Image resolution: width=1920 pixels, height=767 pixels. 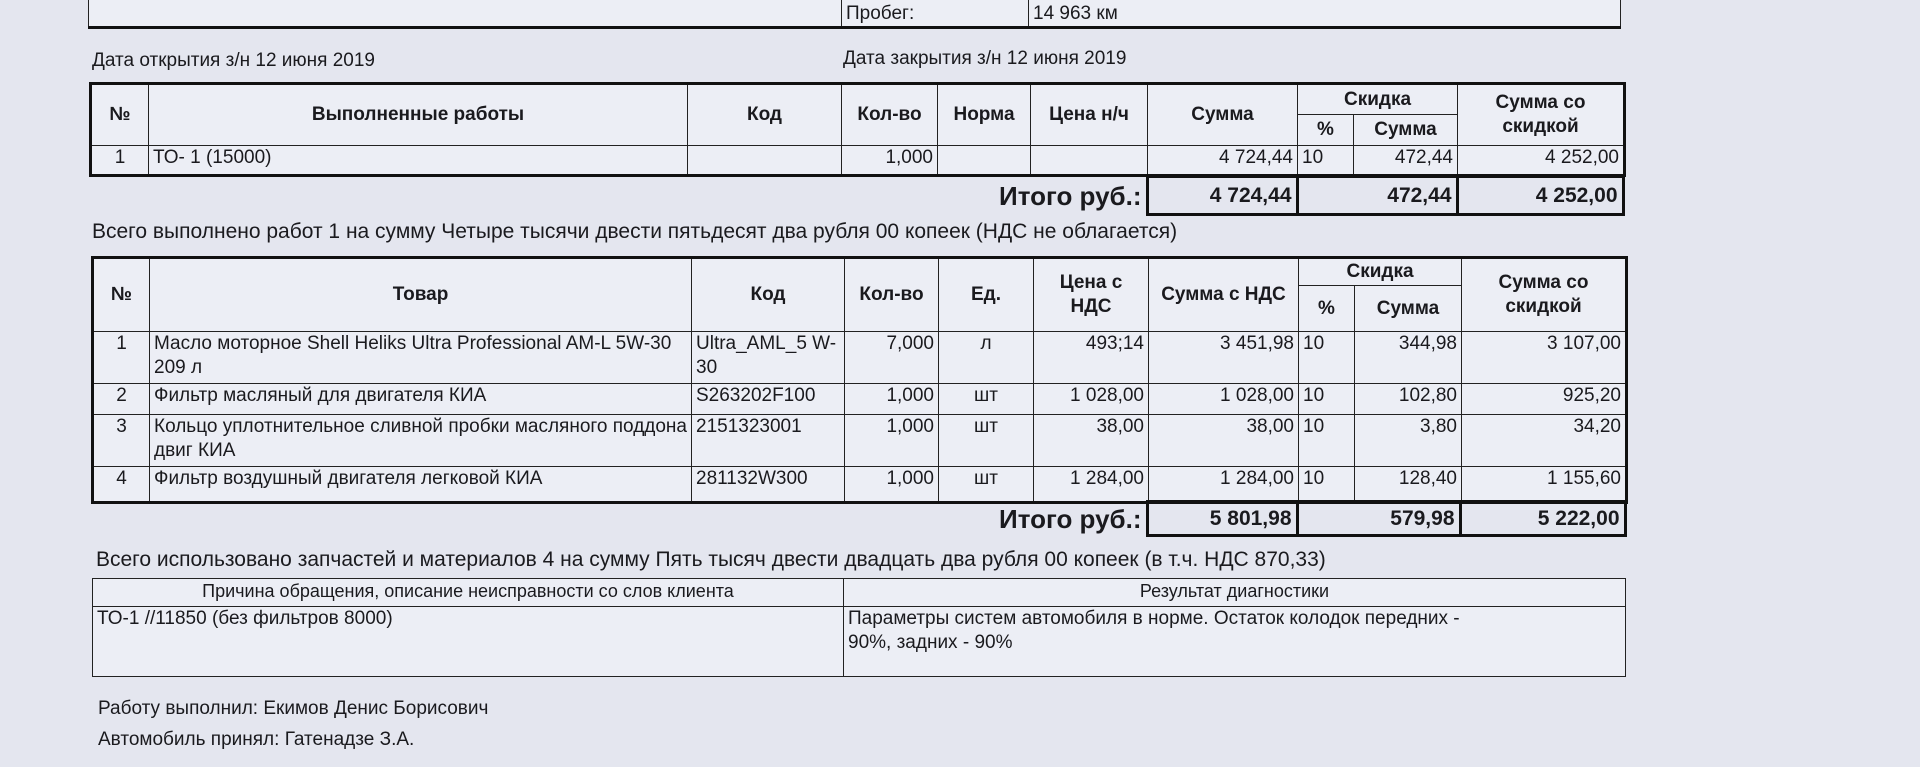 I want to click on row-sum: 38,00, so click(x=1223, y=440).